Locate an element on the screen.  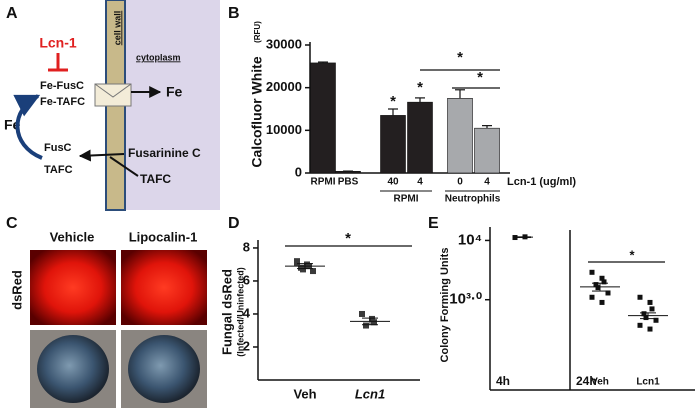
column-label: Vehicle is located at coordinates (72, 236).